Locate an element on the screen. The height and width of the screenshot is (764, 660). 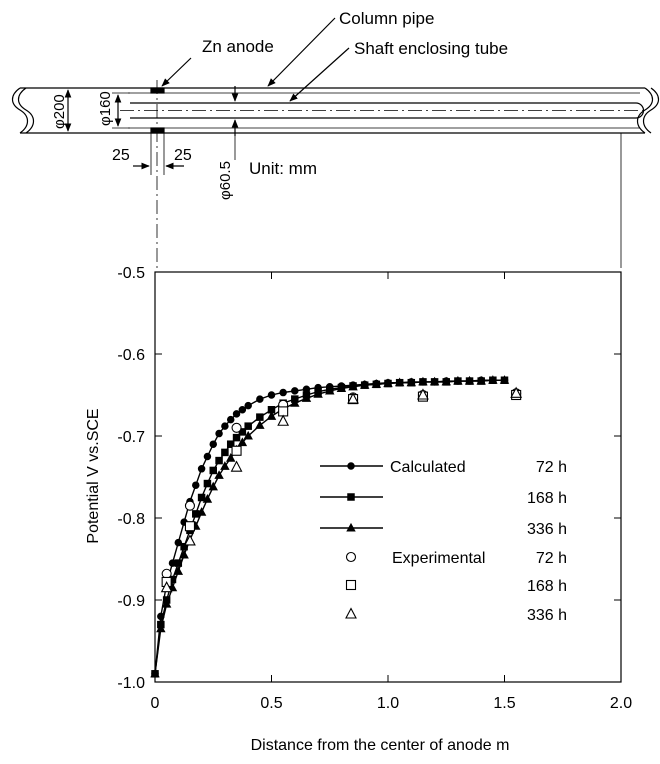
y-tick-label: -0.9 is located at coordinates (131, 601).